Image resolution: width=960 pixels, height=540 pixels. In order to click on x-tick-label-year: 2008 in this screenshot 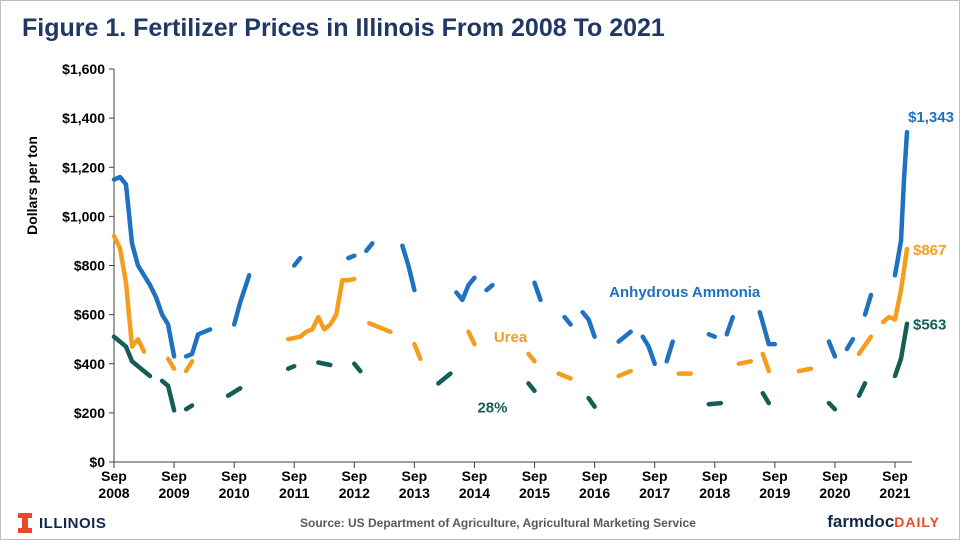, I will do `click(113, 493)`.